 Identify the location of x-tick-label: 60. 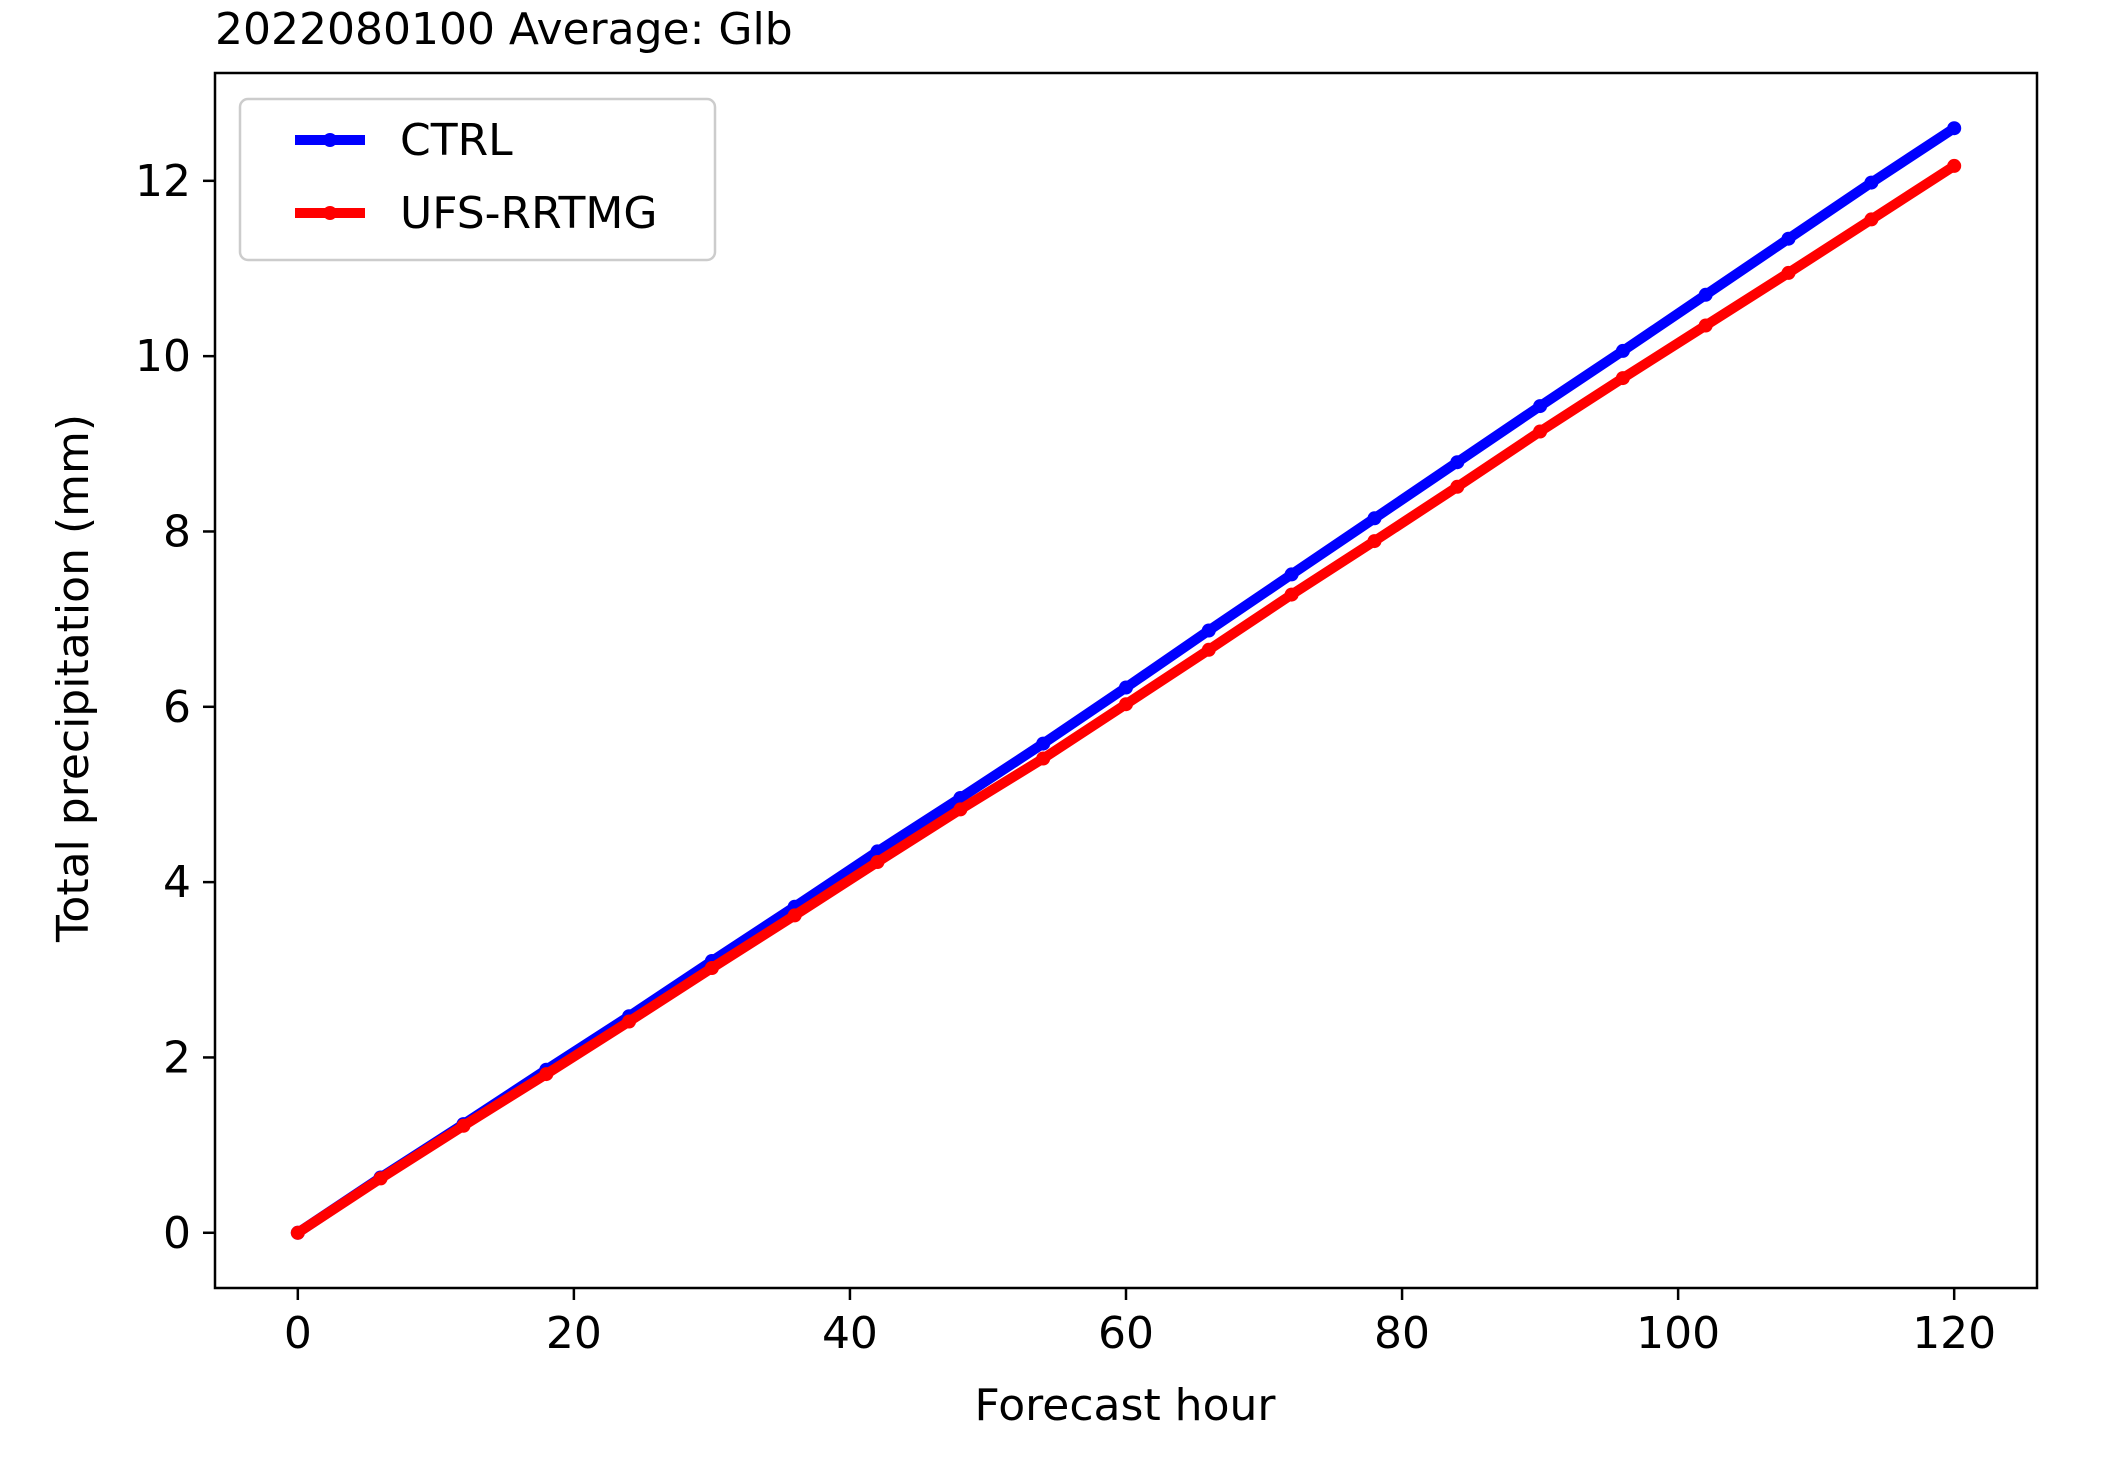
(1126, 1333).